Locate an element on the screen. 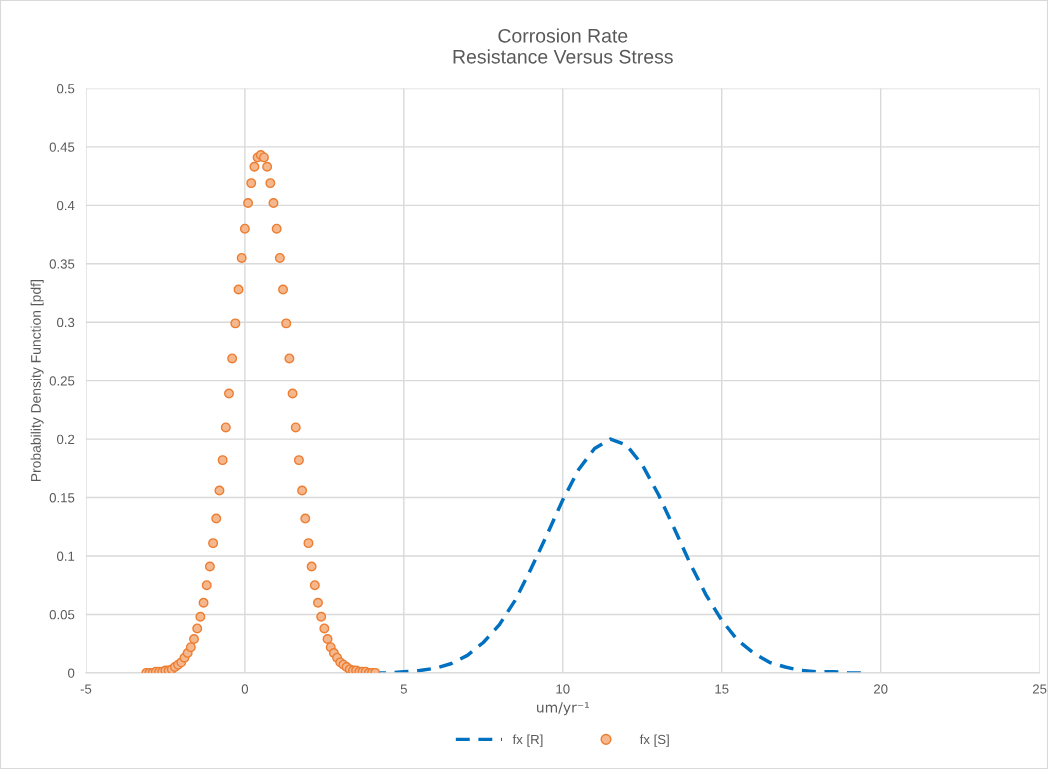 The width and height of the screenshot is (1048, 769). y-axis-title: Probability Density Function [pdf] is located at coordinates (37, 381).